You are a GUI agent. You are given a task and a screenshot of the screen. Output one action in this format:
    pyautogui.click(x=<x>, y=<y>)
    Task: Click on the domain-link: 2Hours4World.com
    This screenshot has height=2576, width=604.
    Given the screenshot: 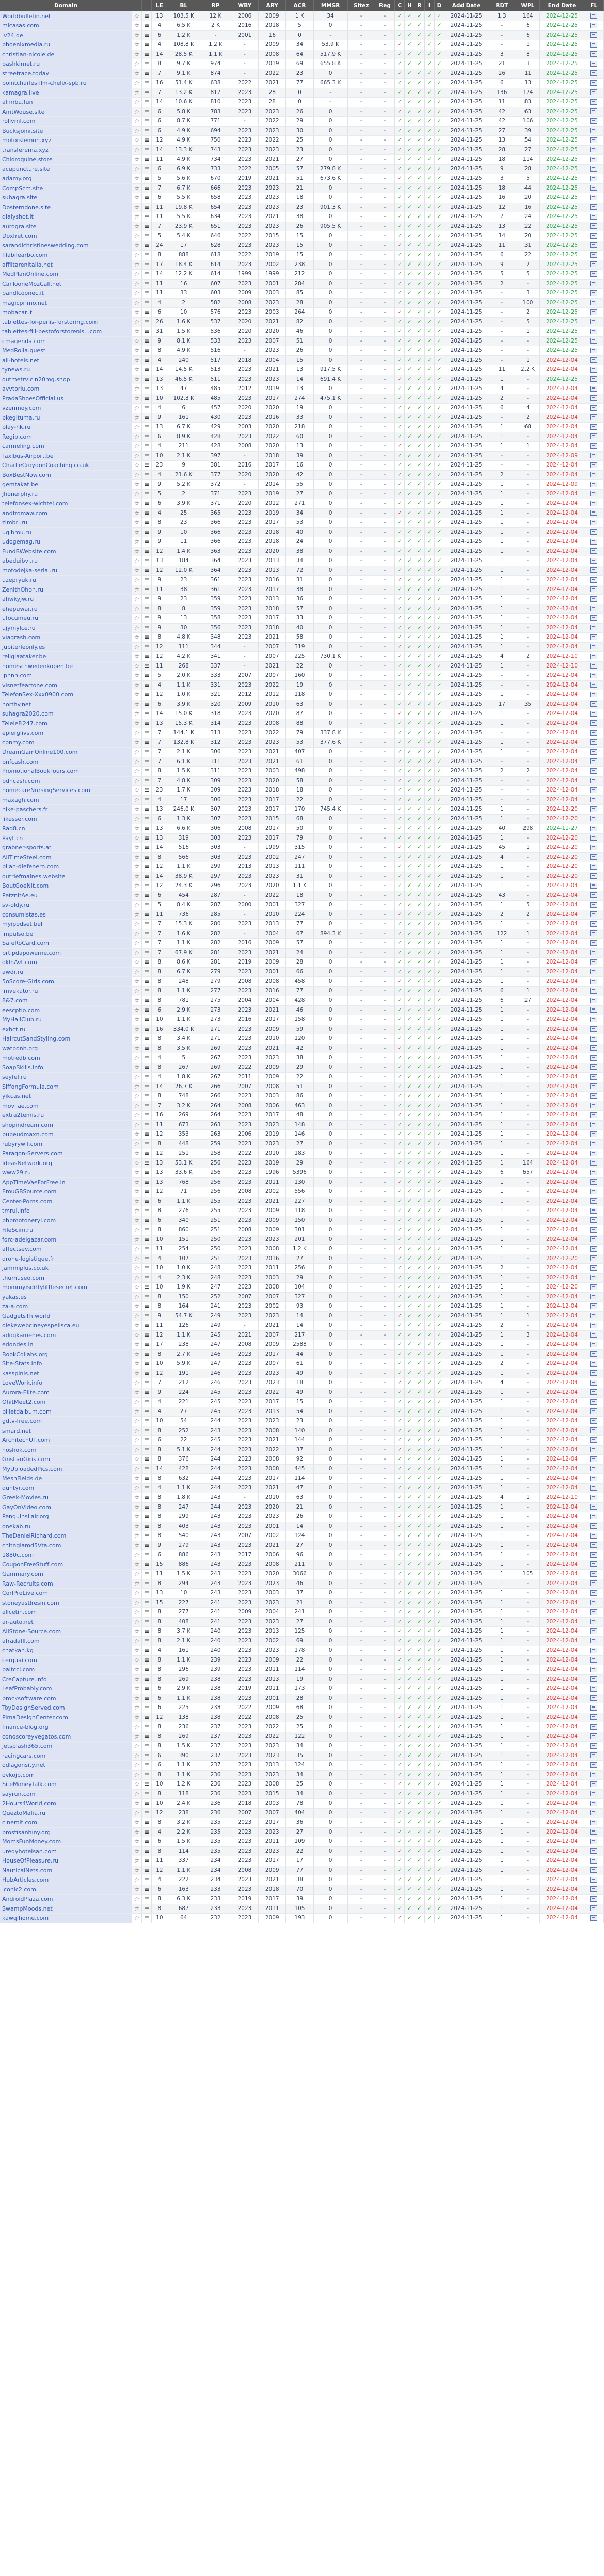 What is the action you would take?
    pyautogui.click(x=66, y=1803)
    